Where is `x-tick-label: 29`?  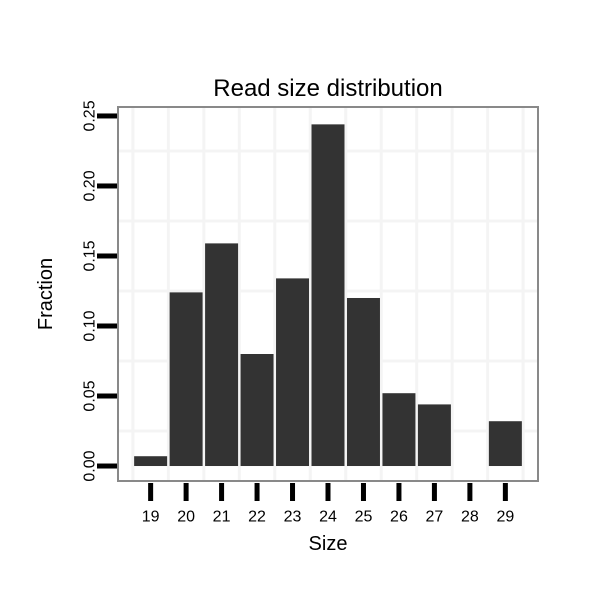 x-tick-label: 29 is located at coordinates (505, 517).